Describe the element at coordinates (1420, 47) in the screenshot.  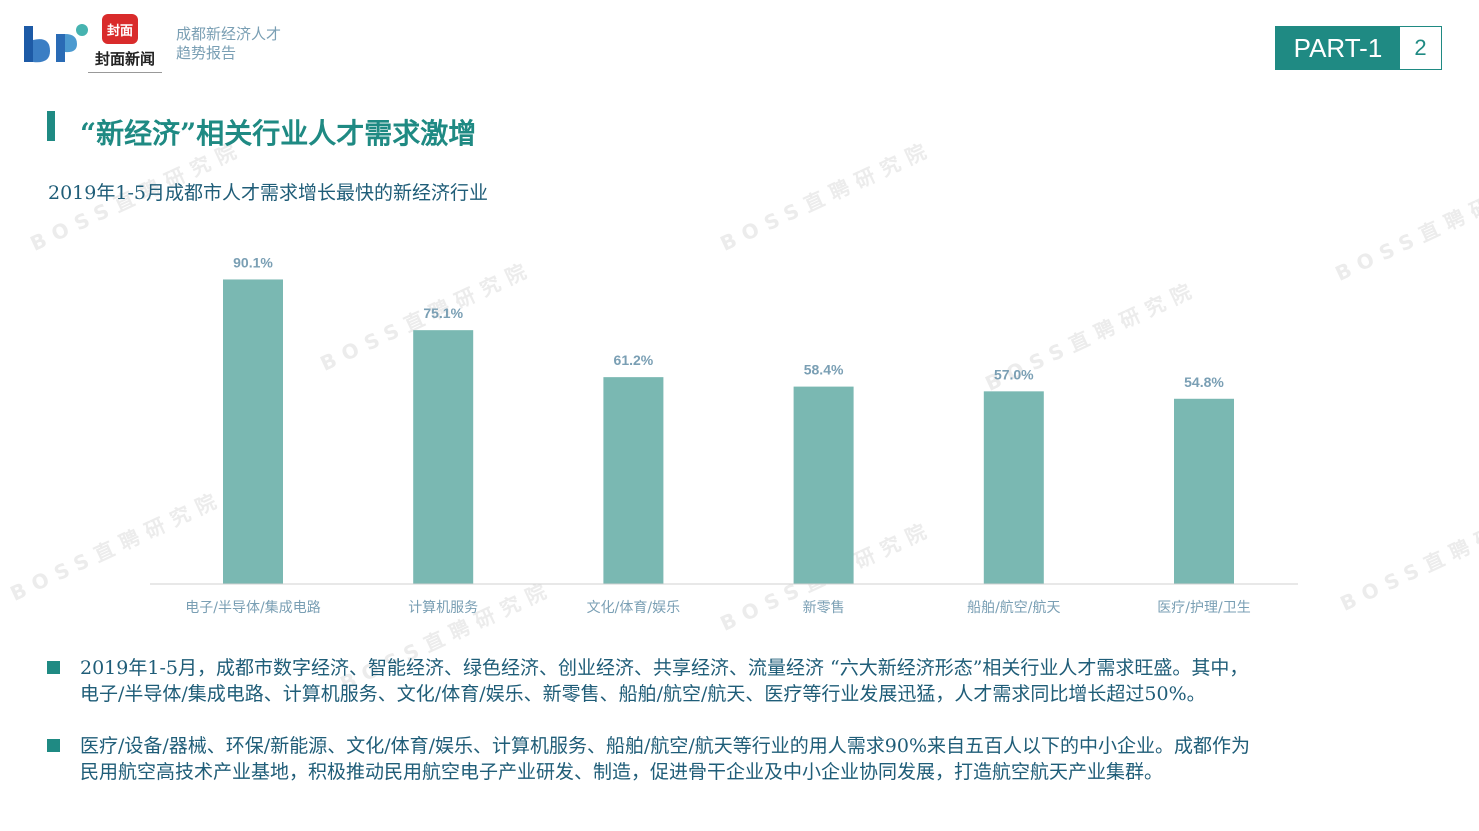
I see `page-number: 2` at that location.